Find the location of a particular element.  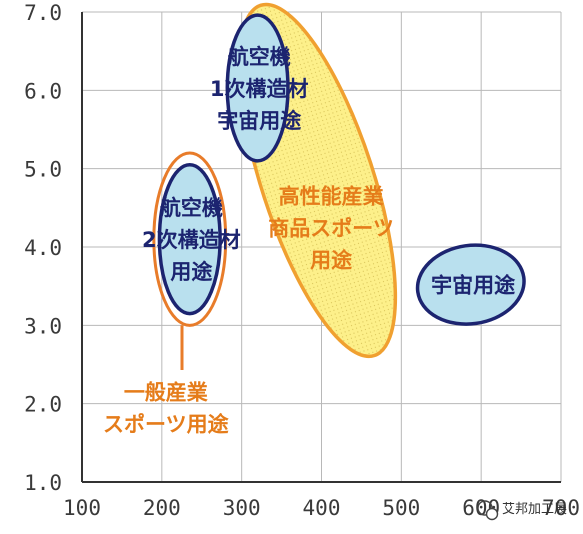

y-tick-label: 5.0 is located at coordinates (43, 170).